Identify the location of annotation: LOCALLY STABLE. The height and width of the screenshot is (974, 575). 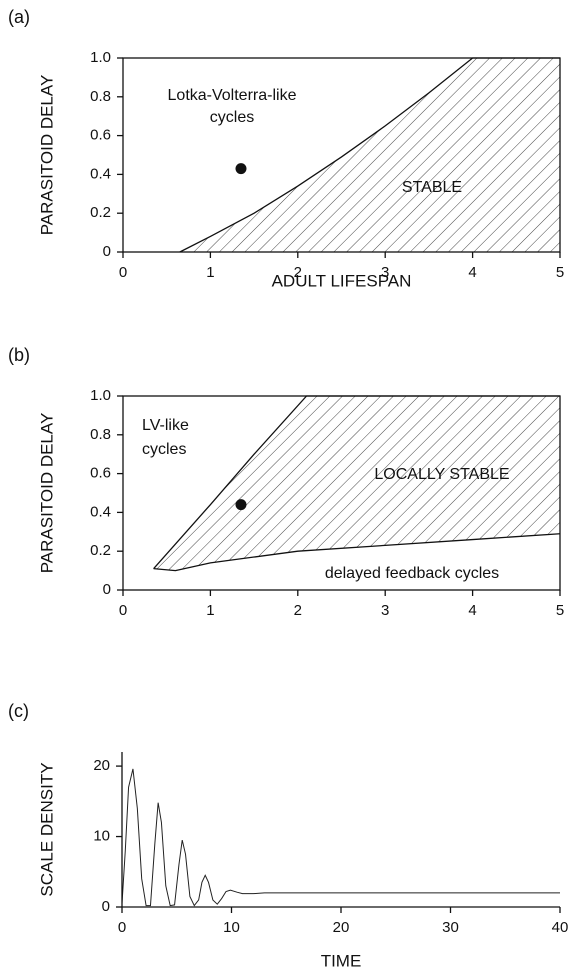
(441, 474).